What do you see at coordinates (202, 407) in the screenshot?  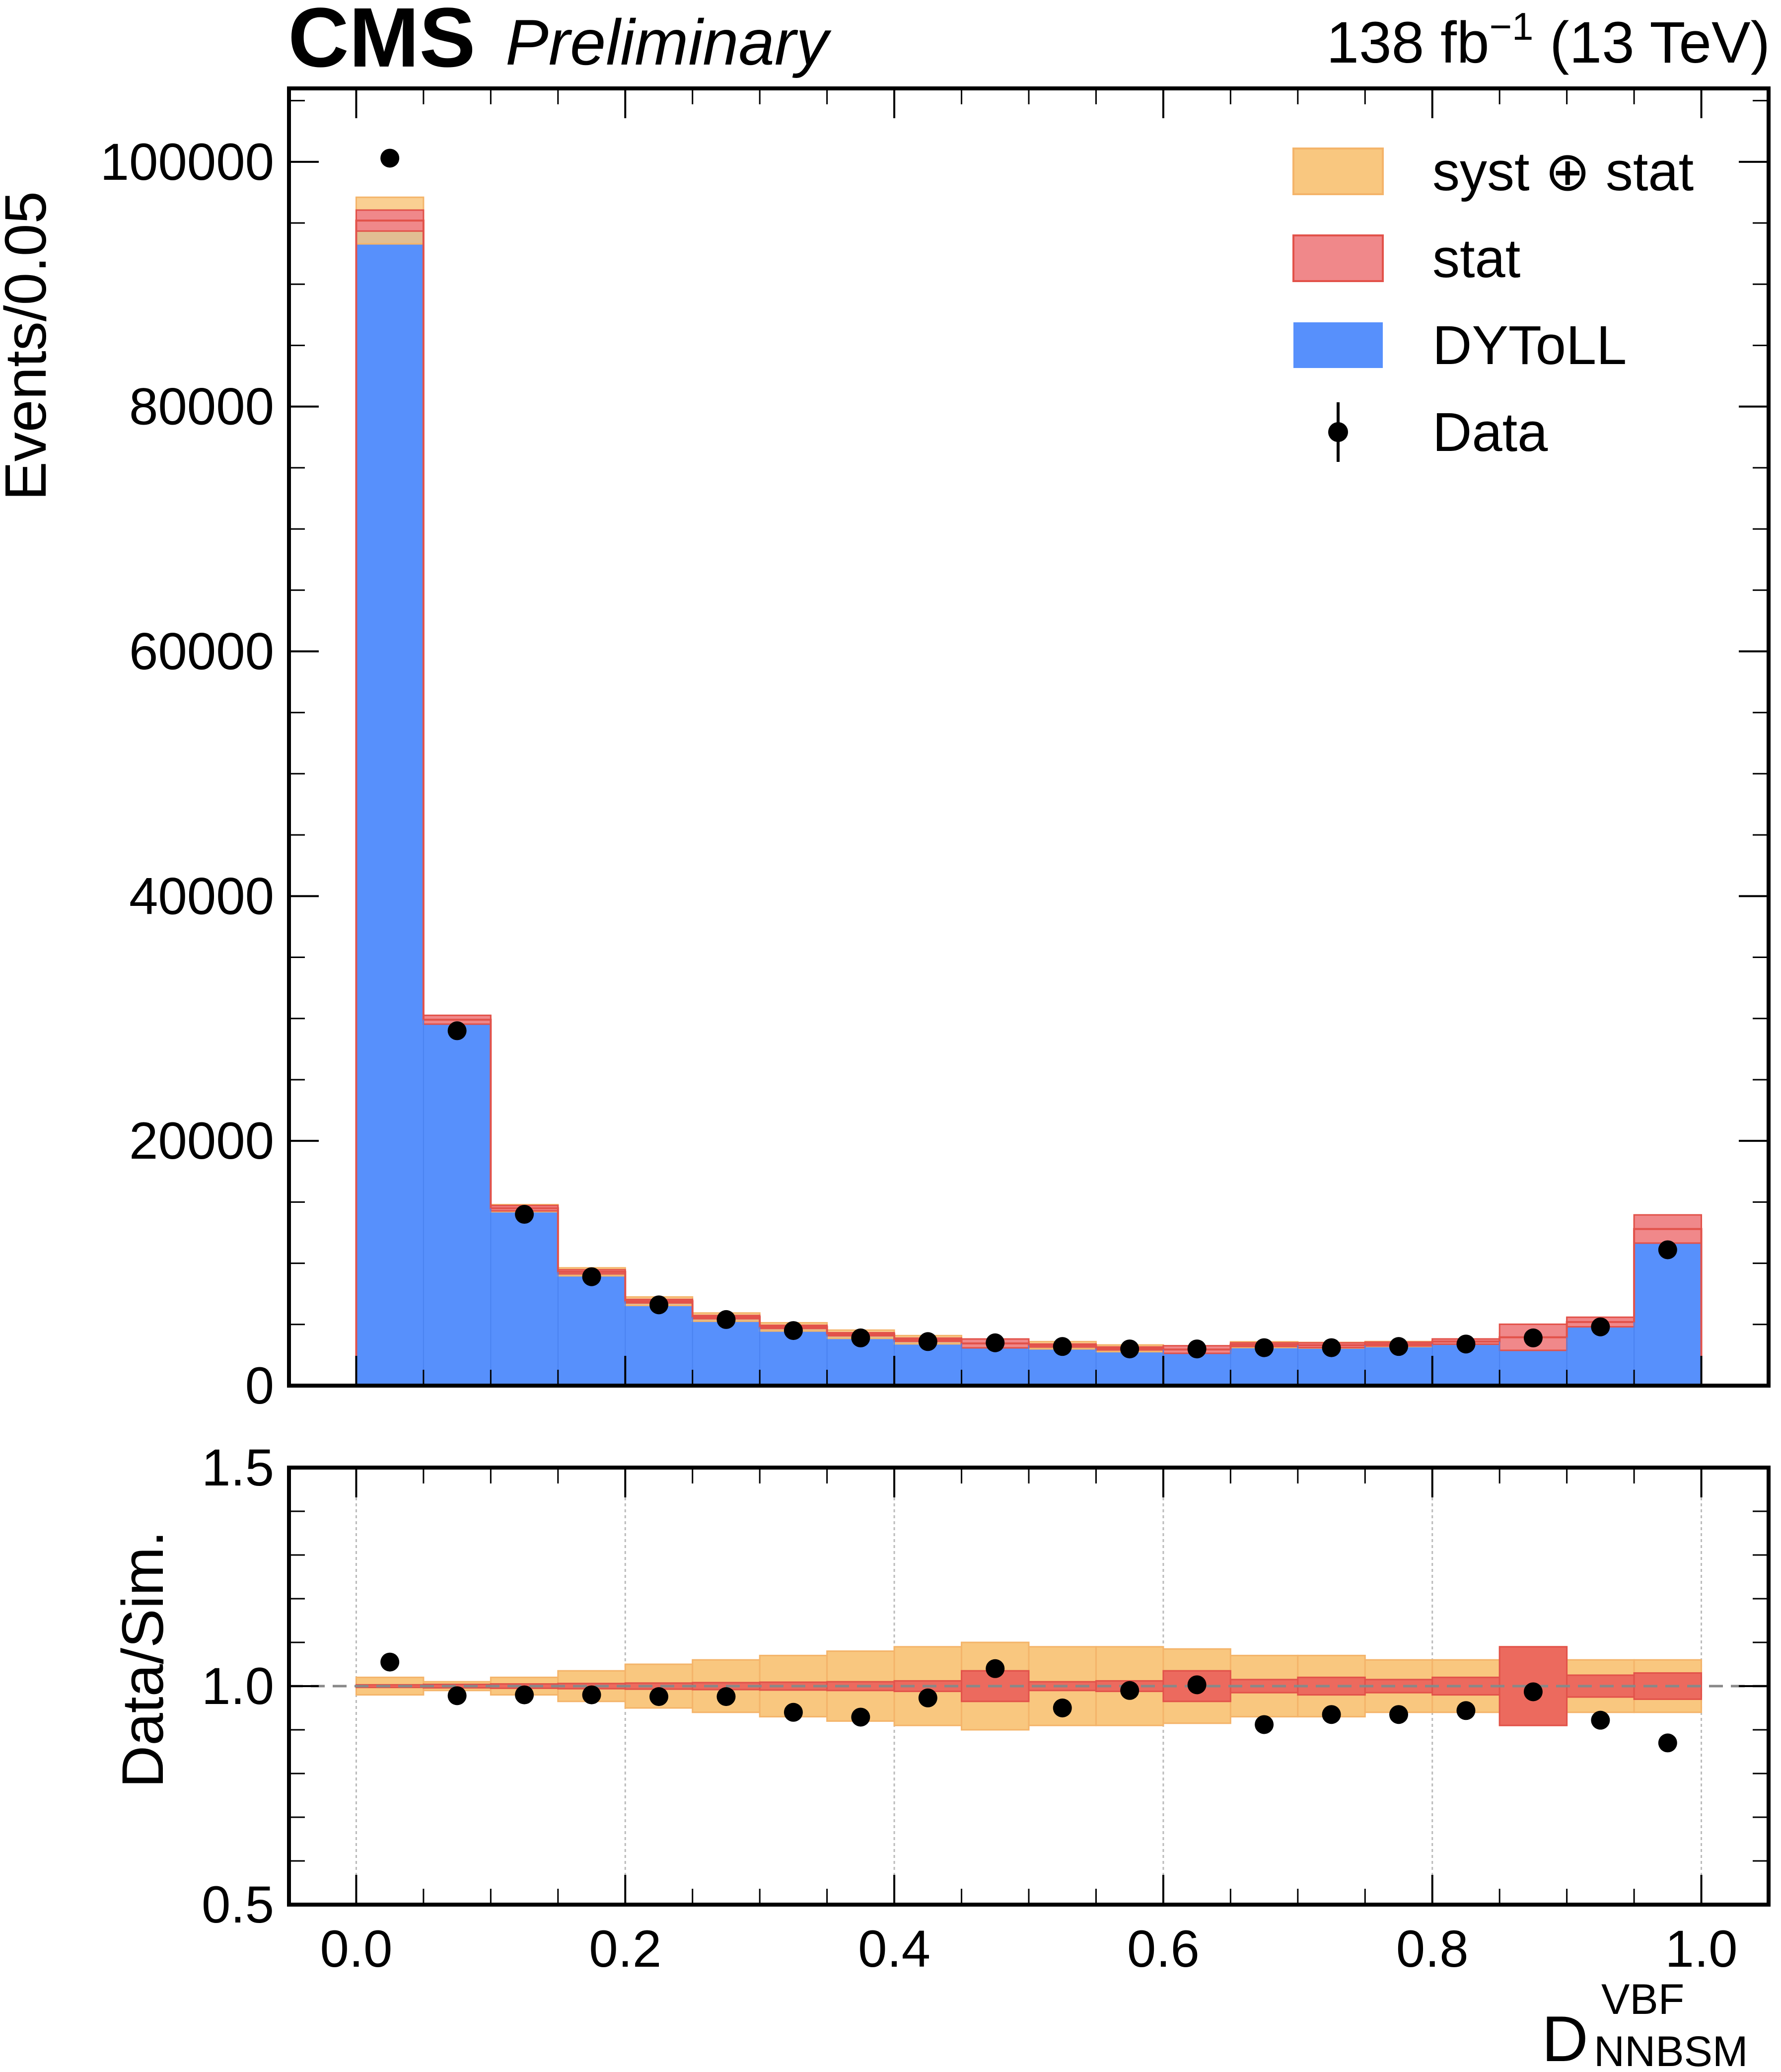 I see `ytick-label: 80000` at bounding box center [202, 407].